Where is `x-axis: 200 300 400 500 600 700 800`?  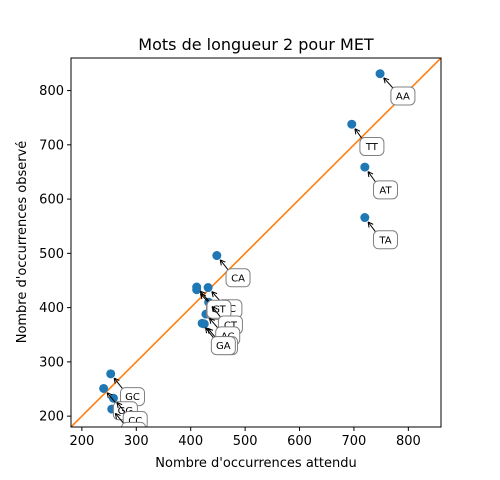 x-axis: 200 300 400 500 600 700 800 is located at coordinates (245, 438).